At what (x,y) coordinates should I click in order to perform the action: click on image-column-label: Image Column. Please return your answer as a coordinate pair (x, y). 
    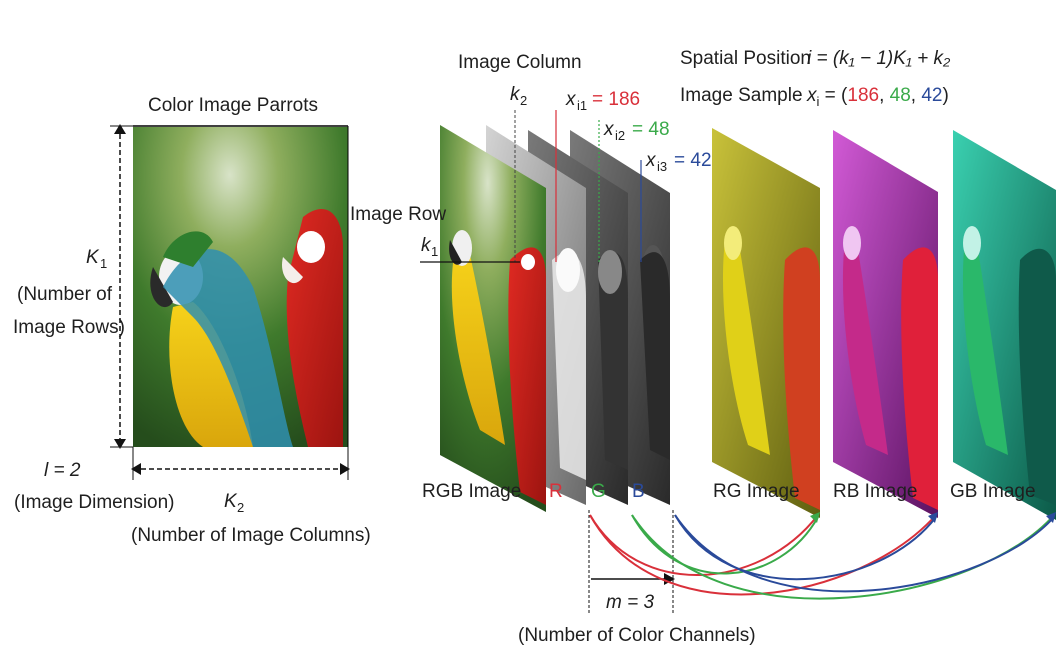
    Looking at the image, I should click on (520, 62).